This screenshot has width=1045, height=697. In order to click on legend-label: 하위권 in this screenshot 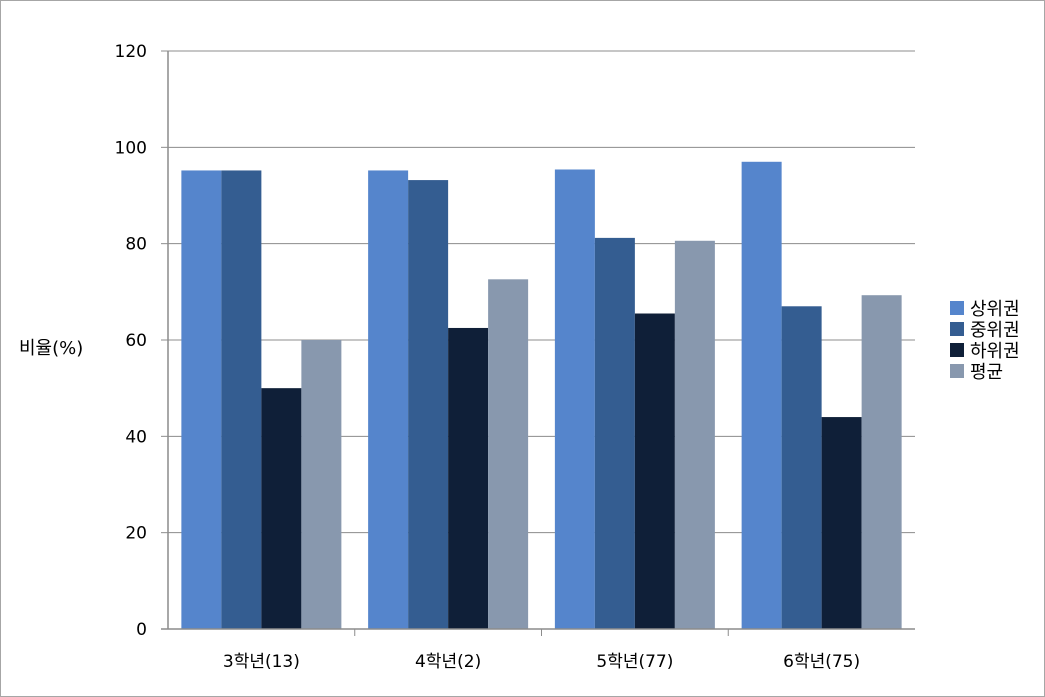, I will do `click(995, 351)`.